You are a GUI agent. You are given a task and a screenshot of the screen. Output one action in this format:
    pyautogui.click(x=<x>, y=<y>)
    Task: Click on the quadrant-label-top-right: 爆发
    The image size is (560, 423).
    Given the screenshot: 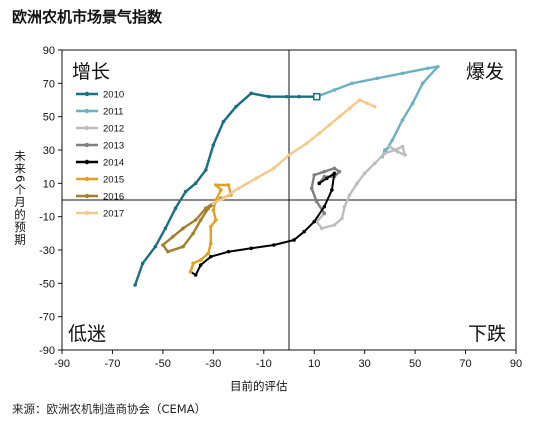 What is the action you would take?
    pyautogui.click(x=485, y=72)
    